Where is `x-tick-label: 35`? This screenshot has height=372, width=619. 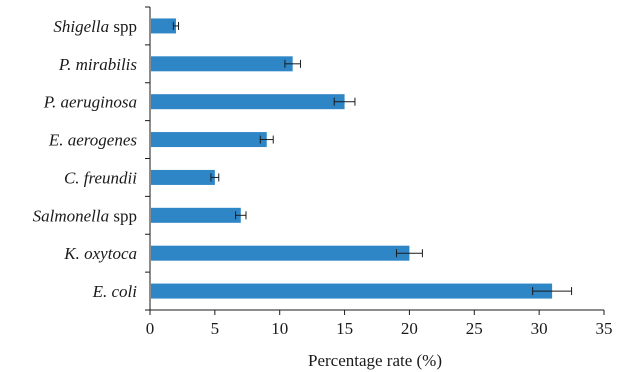 x-tick-label: 35 is located at coordinates (604, 328).